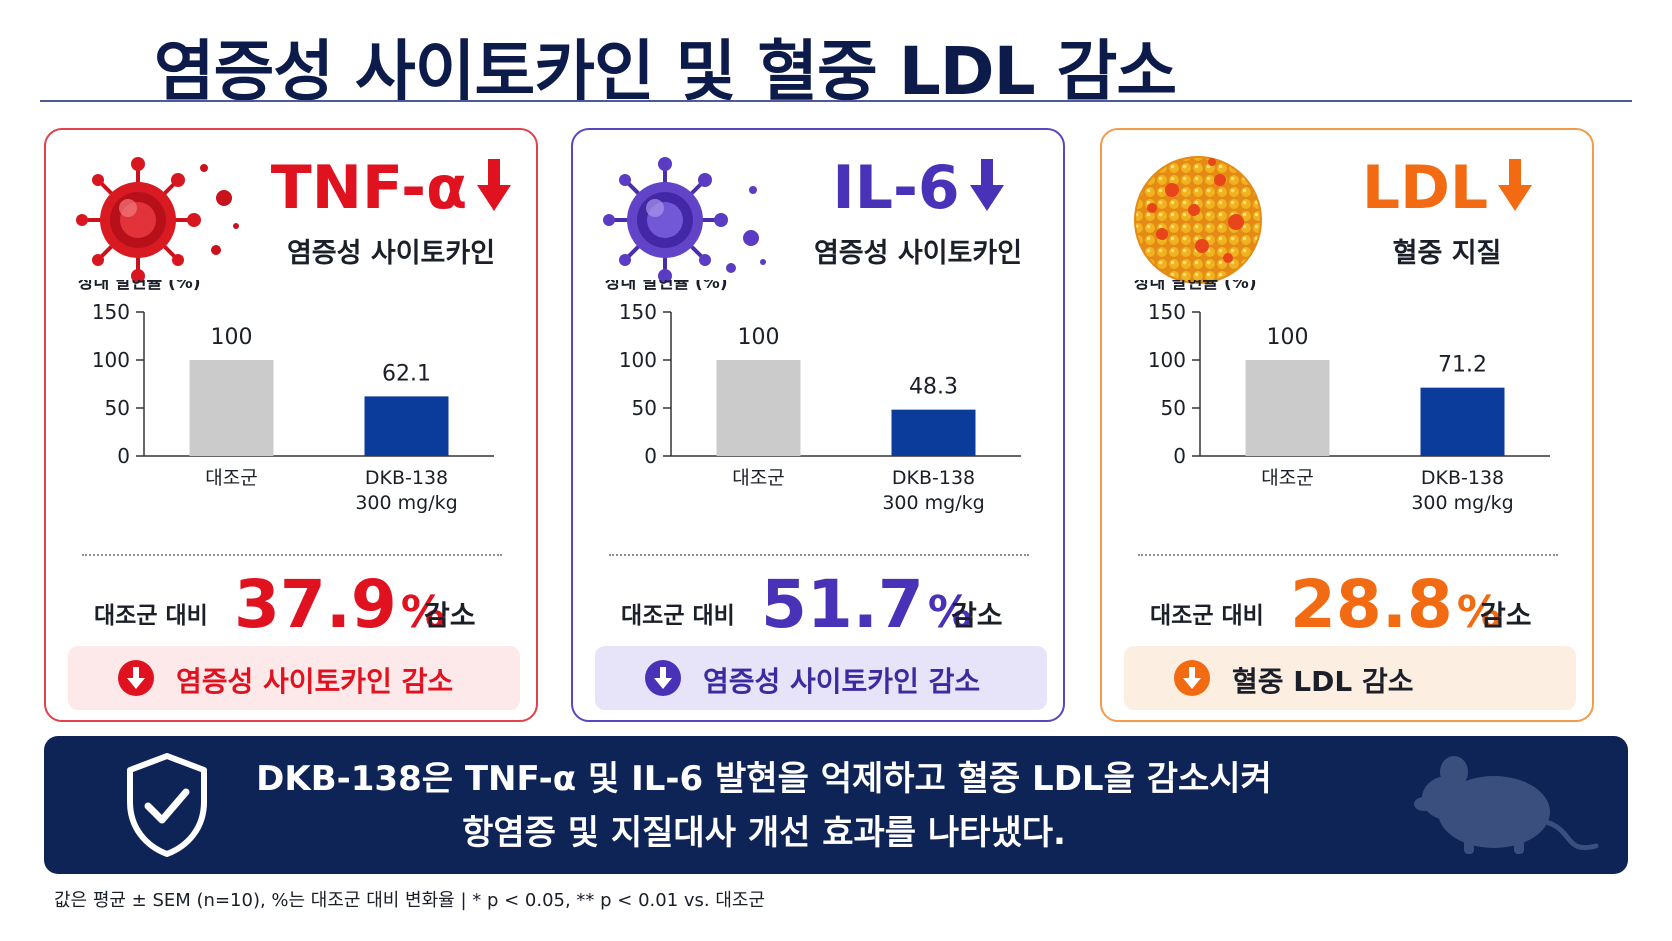  I want to click on result-row: 대조군 대비 51.7% 감소, so click(820, 606).